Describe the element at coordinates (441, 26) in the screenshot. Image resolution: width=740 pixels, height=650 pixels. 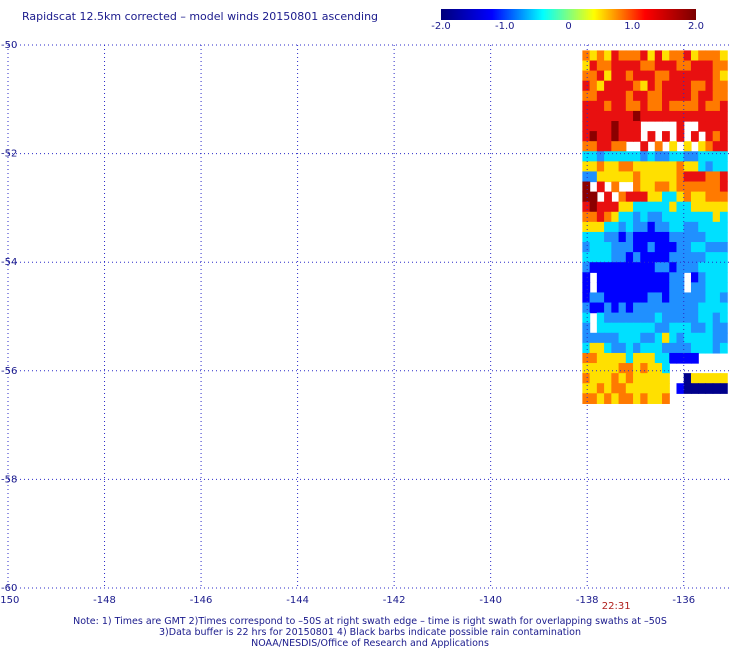
I see `colorbar-tick-label: -2.0` at that location.